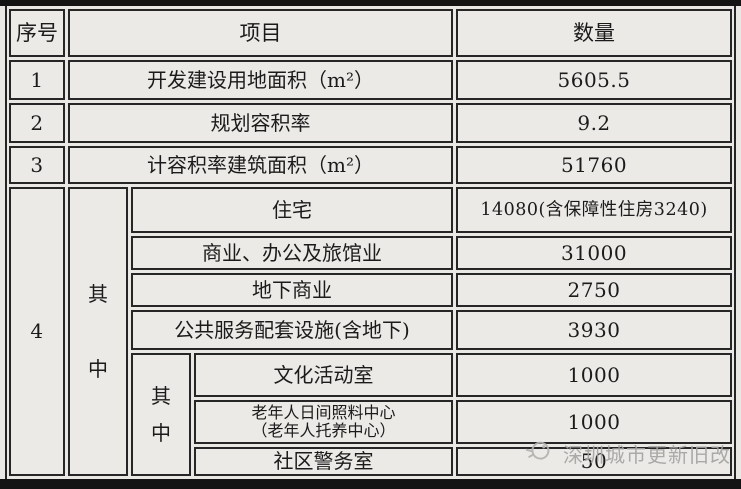 This screenshot has height=489, width=741. Describe the element at coordinates (260, 123) in the screenshot. I see `row2-item-cell: 规划容积率` at that location.